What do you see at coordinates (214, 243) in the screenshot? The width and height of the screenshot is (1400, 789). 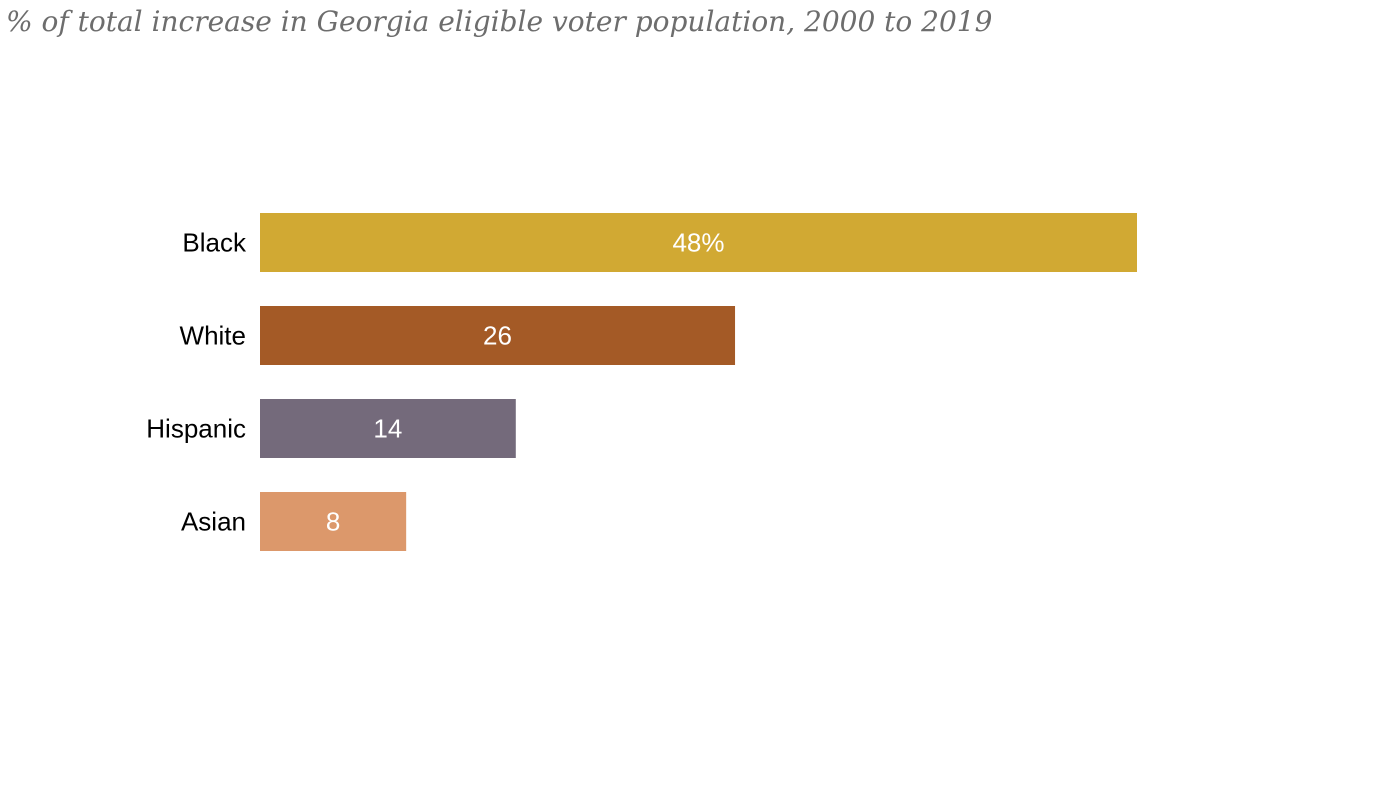 I see `category-label-black: Black` at bounding box center [214, 243].